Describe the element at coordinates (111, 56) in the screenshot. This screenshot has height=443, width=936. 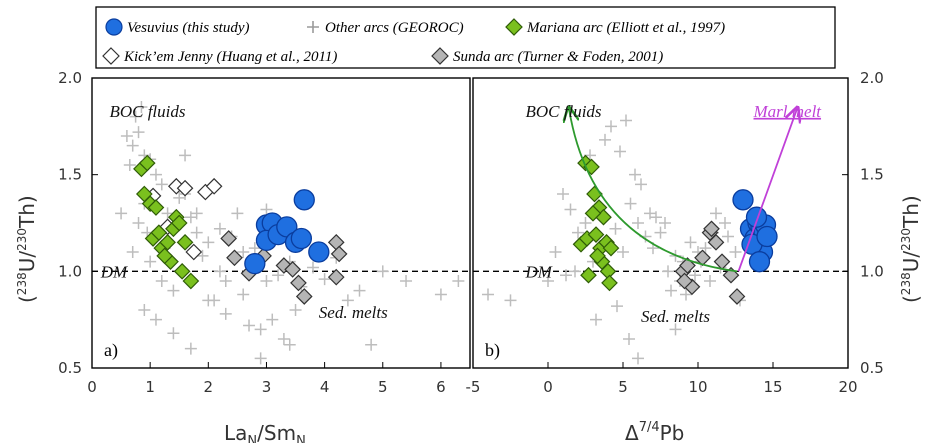
I see `legend-marker-diamond-white` at that location.